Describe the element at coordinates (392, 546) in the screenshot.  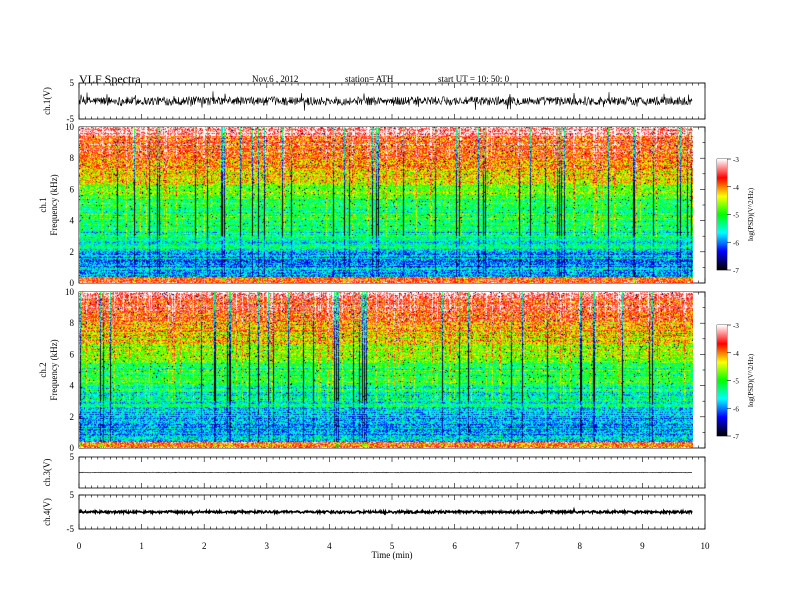
I see `x-tick-label: 5` at that location.